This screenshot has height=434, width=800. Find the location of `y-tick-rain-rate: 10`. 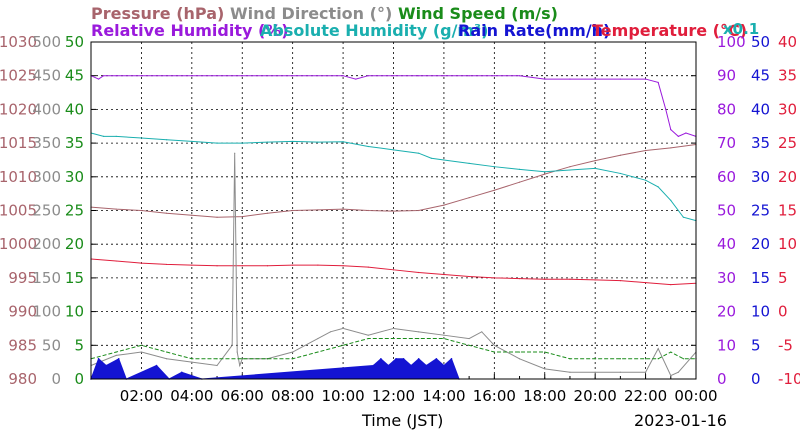

y-tick-rain-rate: 10 is located at coordinates (760, 312).